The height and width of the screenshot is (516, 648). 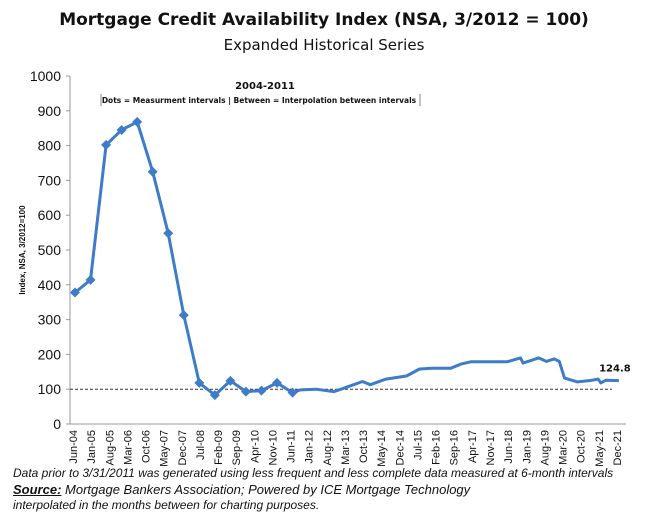 I want to click on y-tick-label: 900, so click(x=50, y=111).